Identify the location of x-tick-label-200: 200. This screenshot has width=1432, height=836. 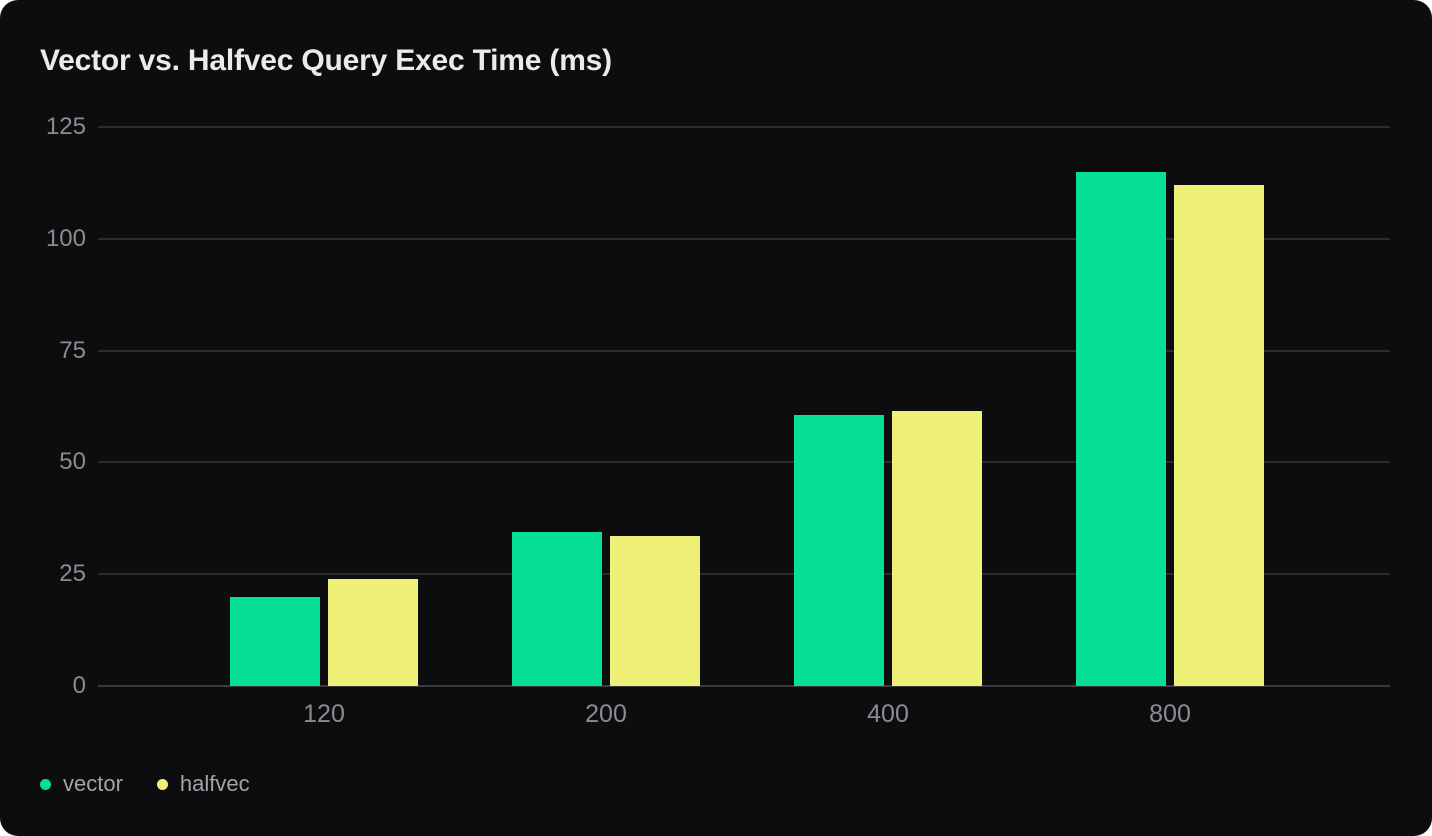
(606, 714).